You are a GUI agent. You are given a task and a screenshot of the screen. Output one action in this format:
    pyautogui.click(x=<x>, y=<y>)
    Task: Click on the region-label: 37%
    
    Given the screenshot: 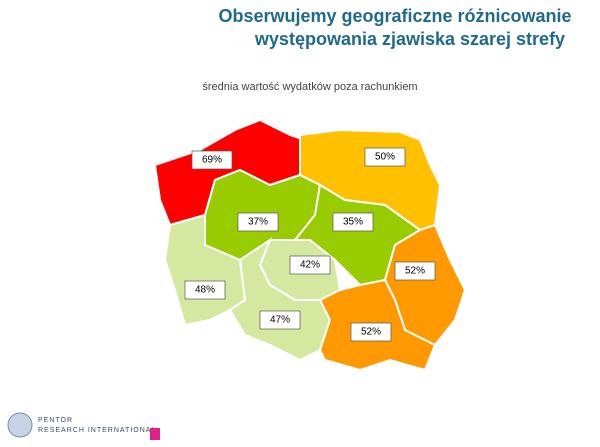 What is the action you would take?
    pyautogui.click(x=258, y=222)
    